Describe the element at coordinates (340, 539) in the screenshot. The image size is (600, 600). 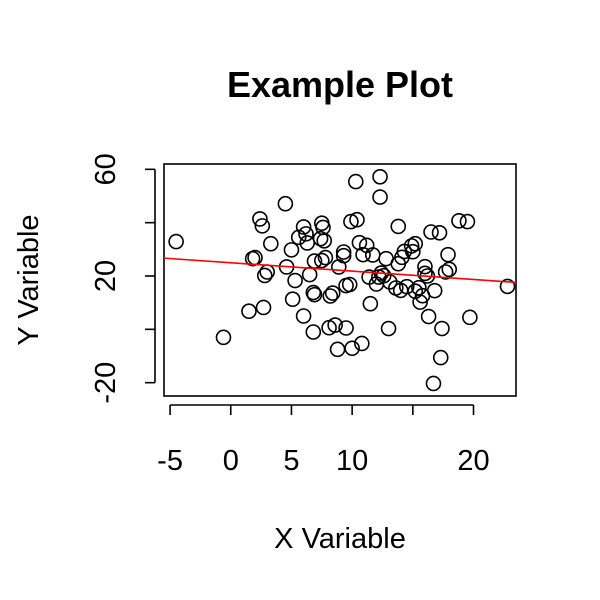
I see `x-axis-label: X Variable` at that location.